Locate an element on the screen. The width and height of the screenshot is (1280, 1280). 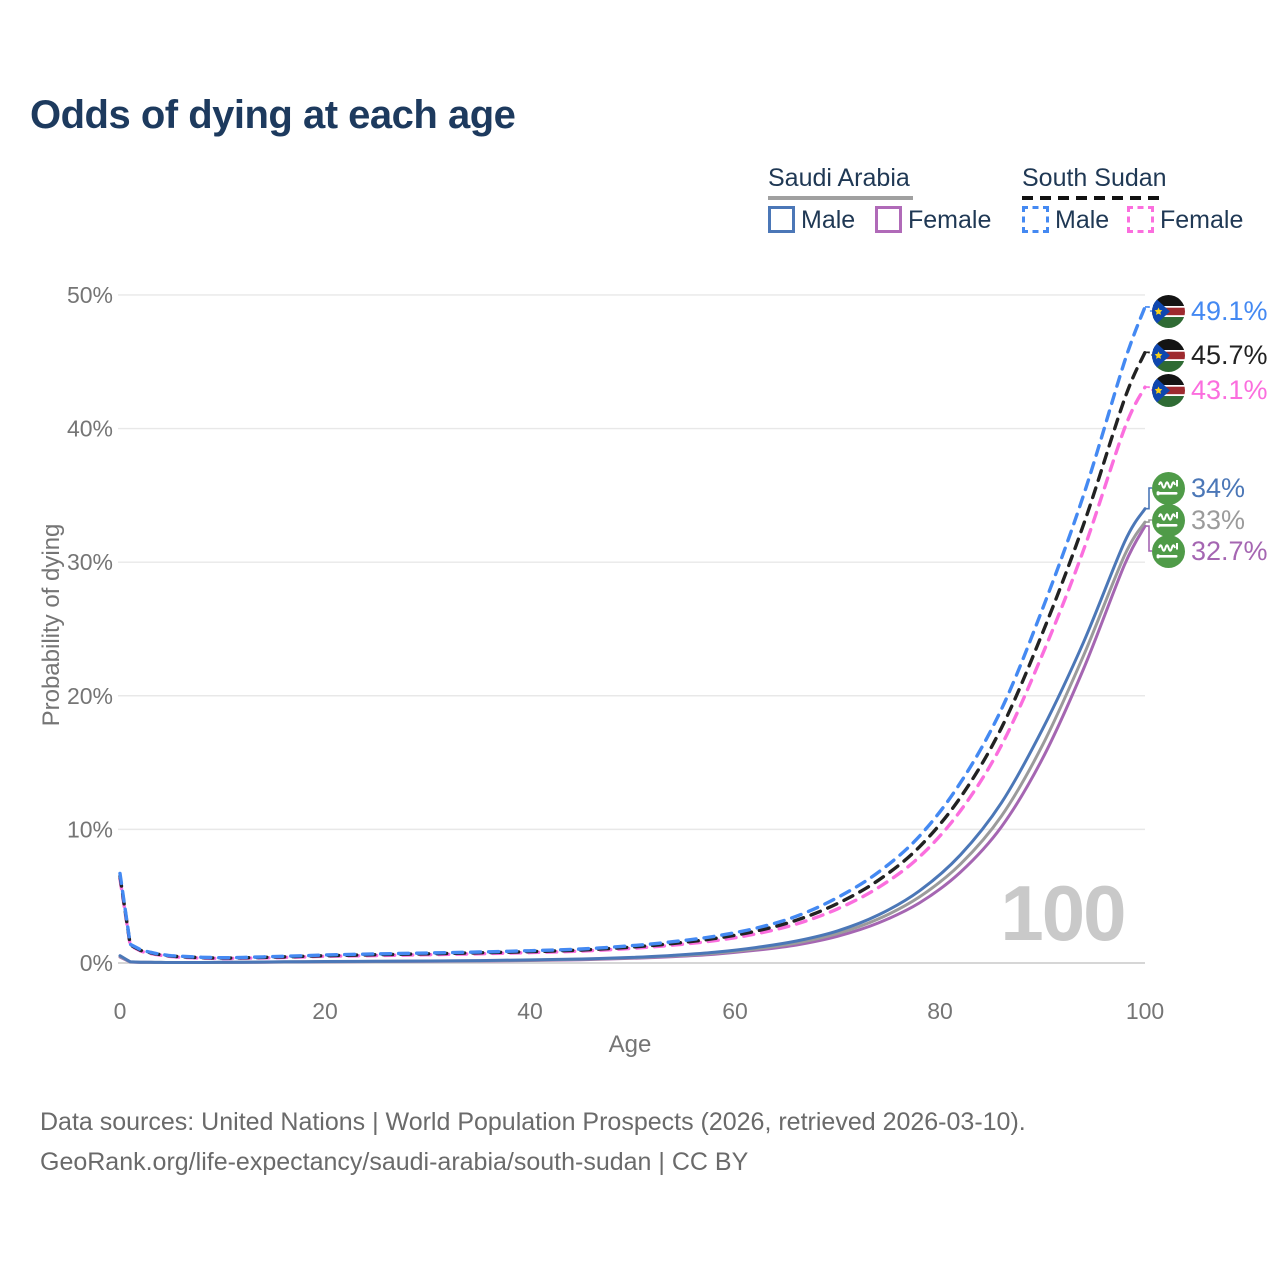
legend-south-sudan-line-sample is located at coordinates (1093, 198).